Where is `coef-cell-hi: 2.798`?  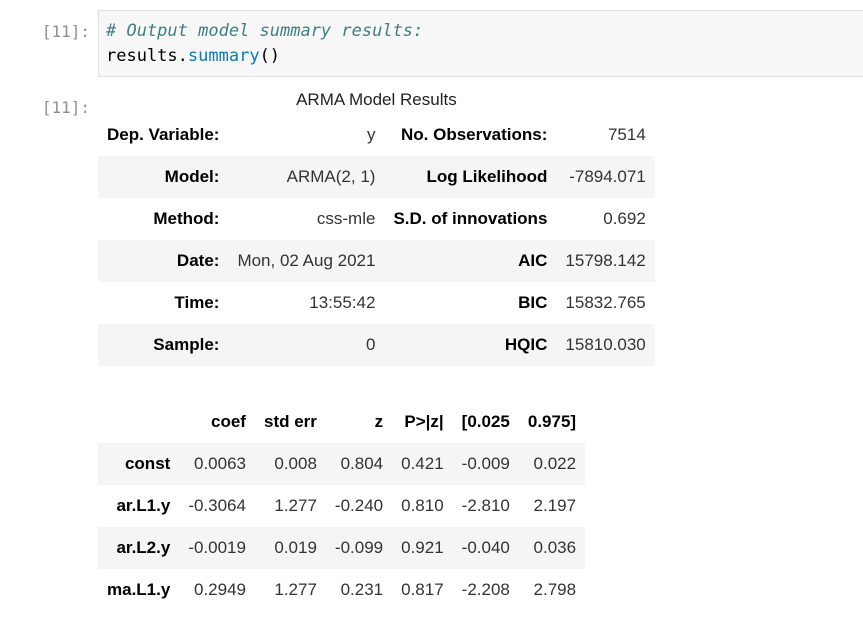
coef-cell-hi: 2.798 is located at coordinates (555, 589).